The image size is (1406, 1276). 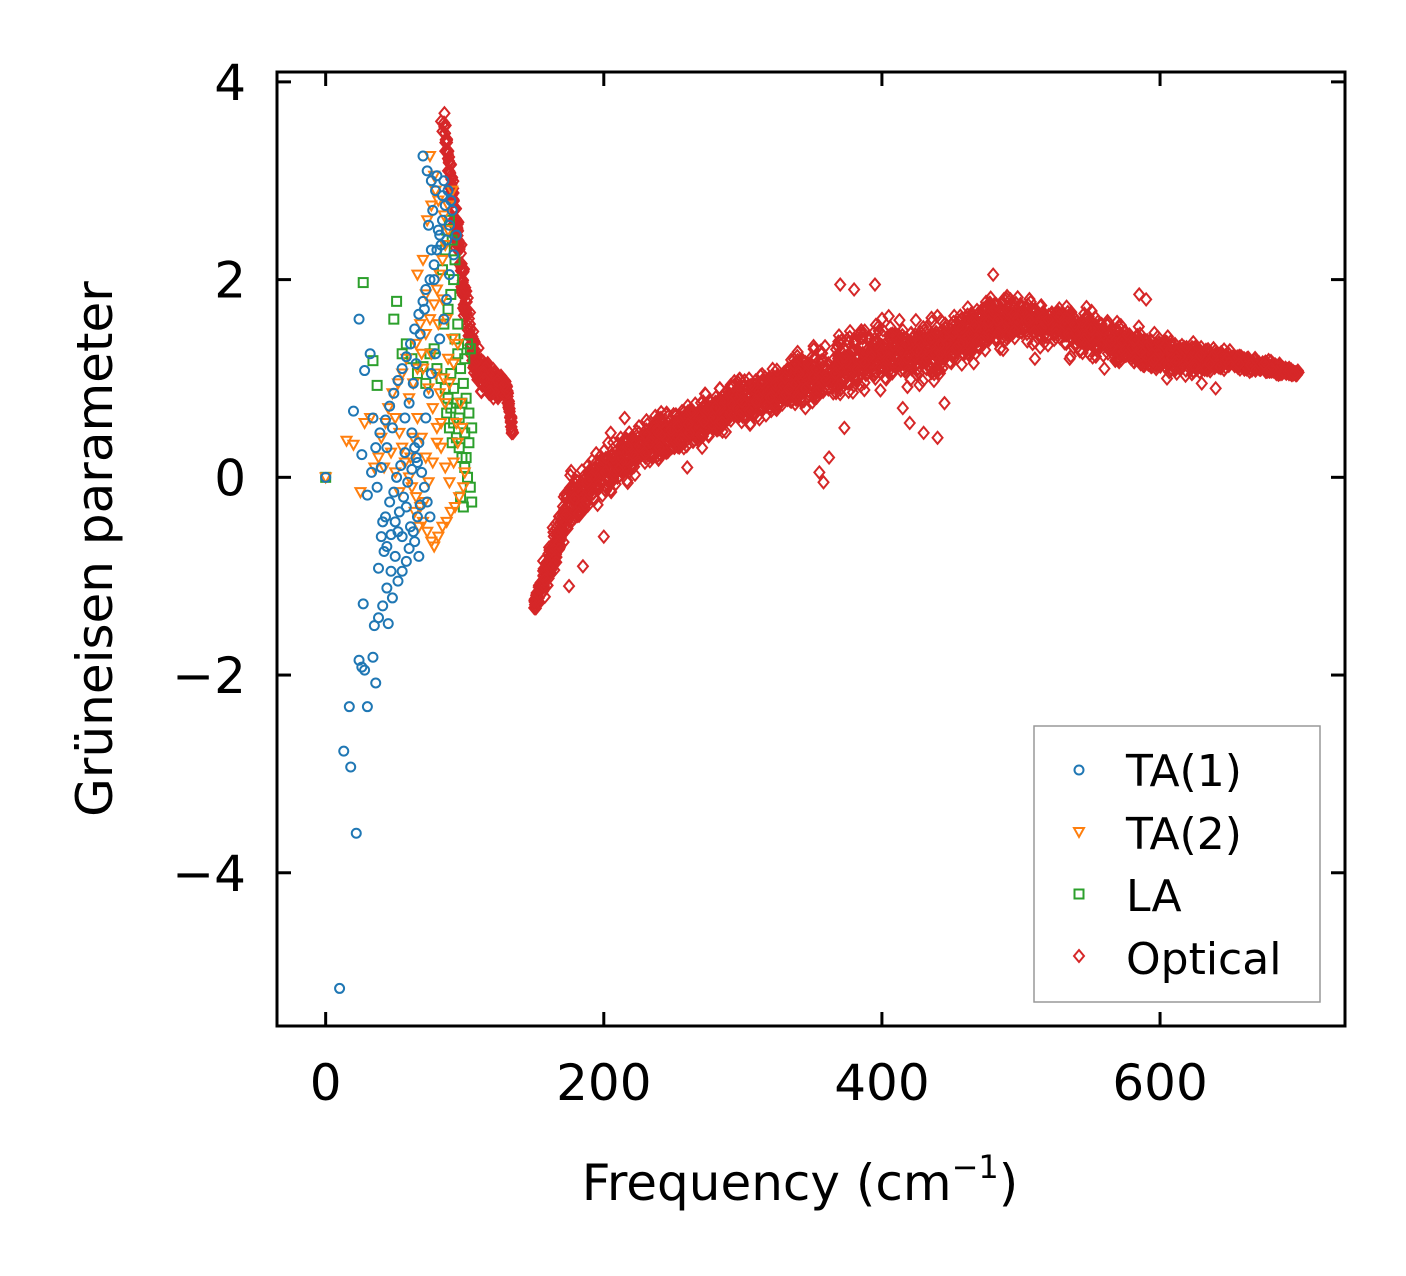 I want to click on legend-symbols, so click(x=1079, y=864).